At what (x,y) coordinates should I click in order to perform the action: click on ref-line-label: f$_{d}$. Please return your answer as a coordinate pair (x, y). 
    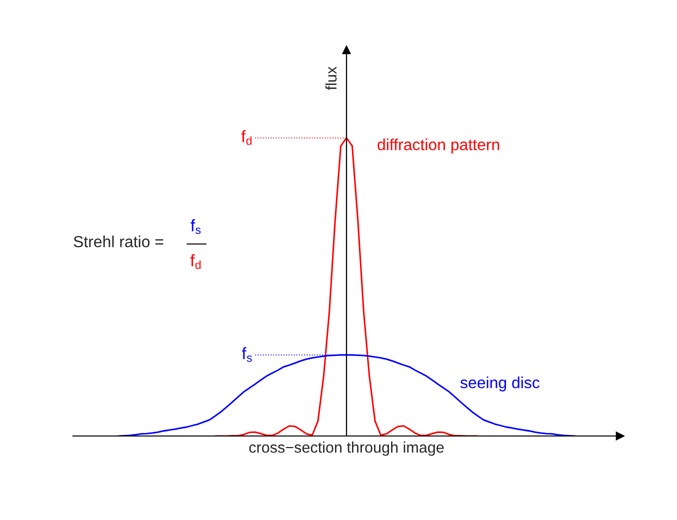
    Looking at the image, I should click on (246, 137).